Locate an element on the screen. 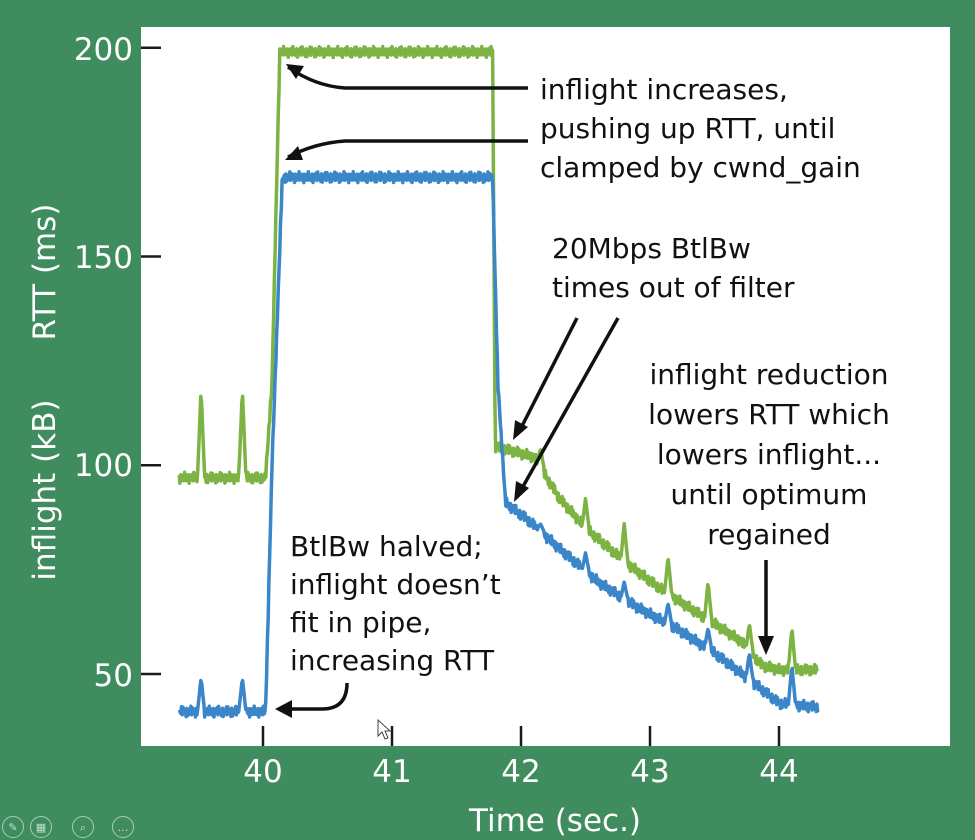 The width and height of the screenshot is (975, 840). x-tick-label: 42 is located at coordinates (520, 772).